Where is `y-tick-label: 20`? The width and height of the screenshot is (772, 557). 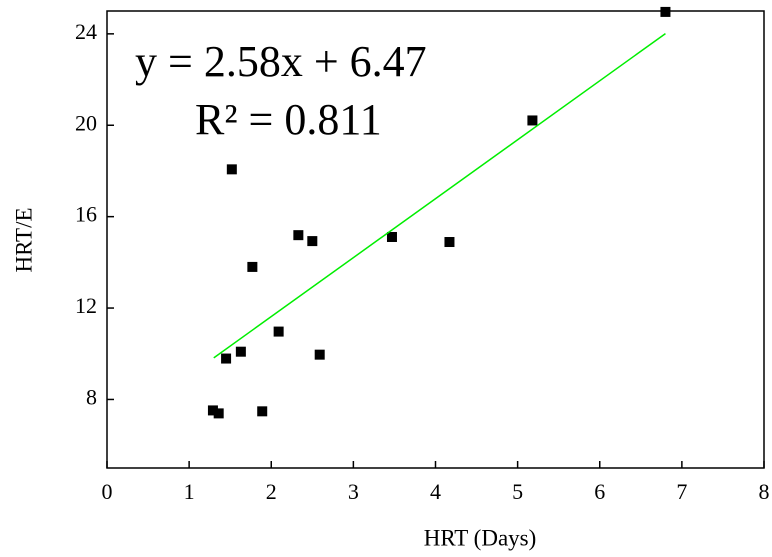
y-tick-label: 20 is located at coordinates (86, 122).